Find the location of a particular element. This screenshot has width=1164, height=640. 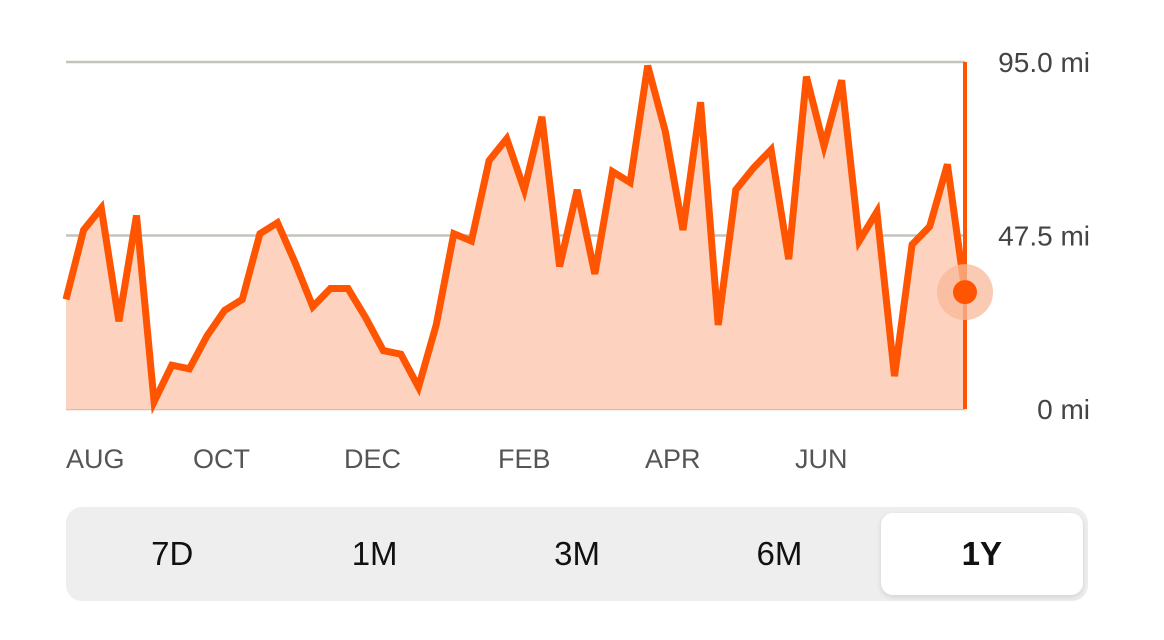

y-tick-label: 0 mi is located at coordinates (1063, 409).